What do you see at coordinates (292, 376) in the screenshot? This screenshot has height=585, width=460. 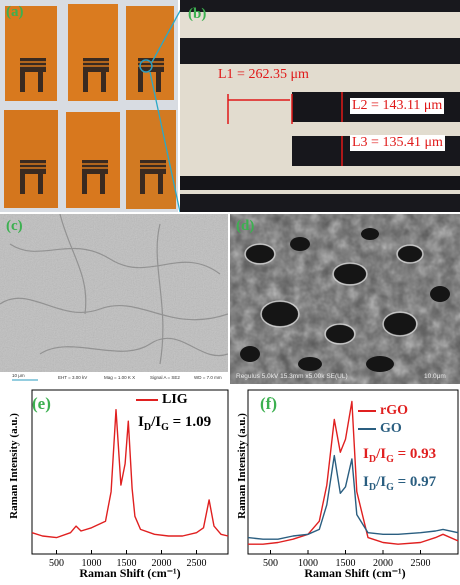 I see `sem-d-info: Regulus 5.0kV 15.3mm x5.00k SE(UL)` at bounding box center [292, 376].